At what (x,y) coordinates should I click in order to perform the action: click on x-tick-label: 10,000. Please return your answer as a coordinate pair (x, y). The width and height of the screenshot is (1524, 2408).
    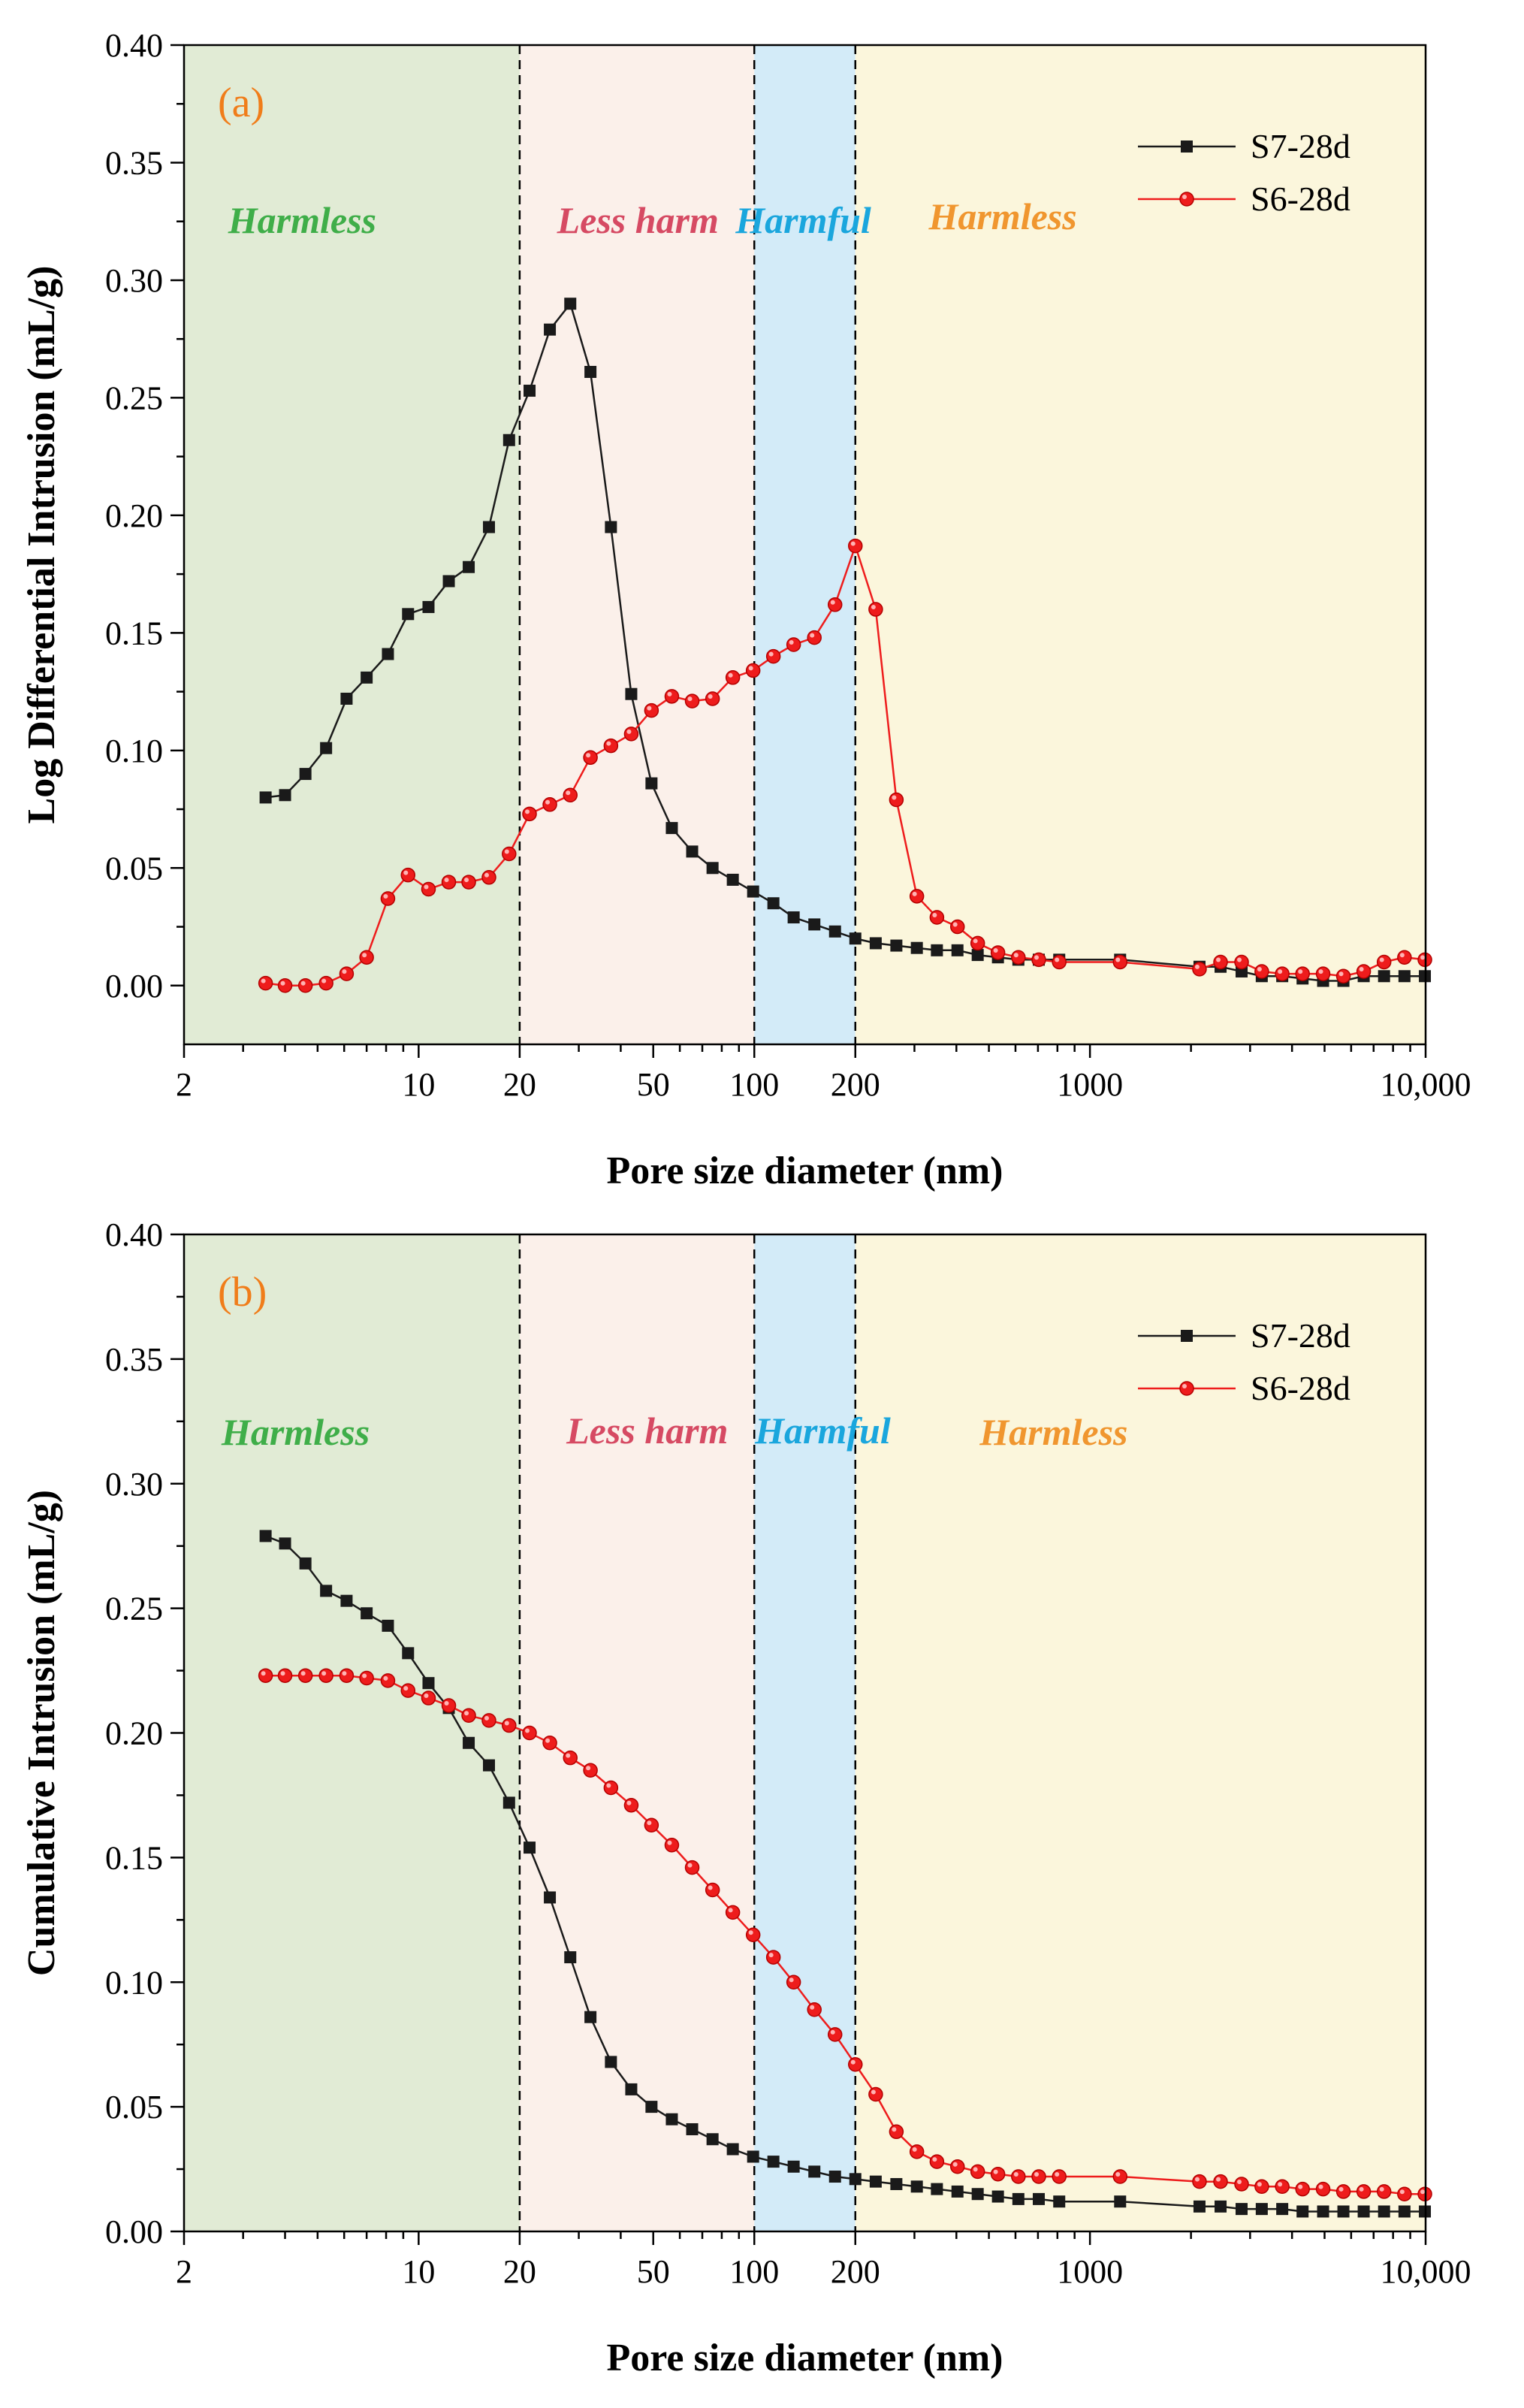
    Looking at the image, I should click on (1426, 1084).